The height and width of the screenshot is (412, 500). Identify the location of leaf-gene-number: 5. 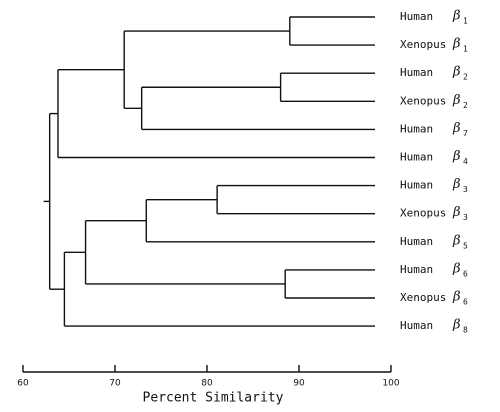
(465, 245).